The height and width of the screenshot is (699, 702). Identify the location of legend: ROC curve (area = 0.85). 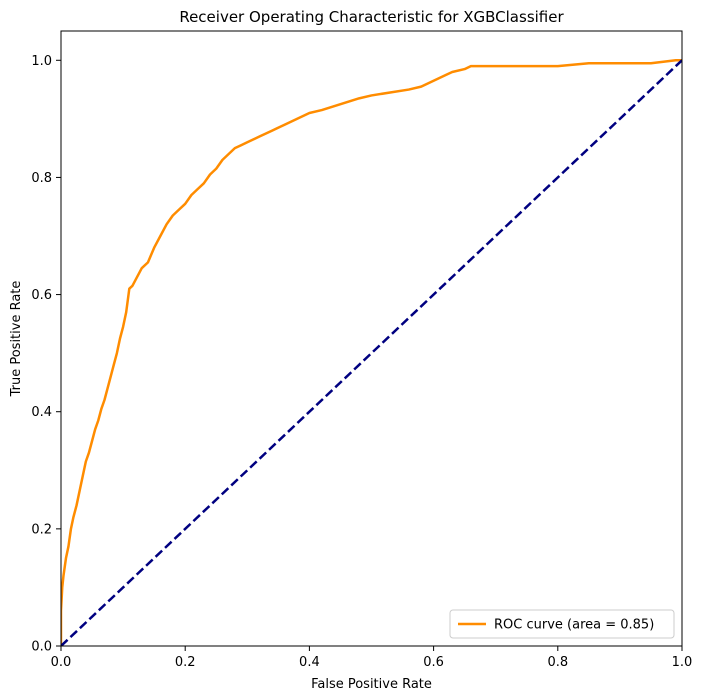
(562, 624).